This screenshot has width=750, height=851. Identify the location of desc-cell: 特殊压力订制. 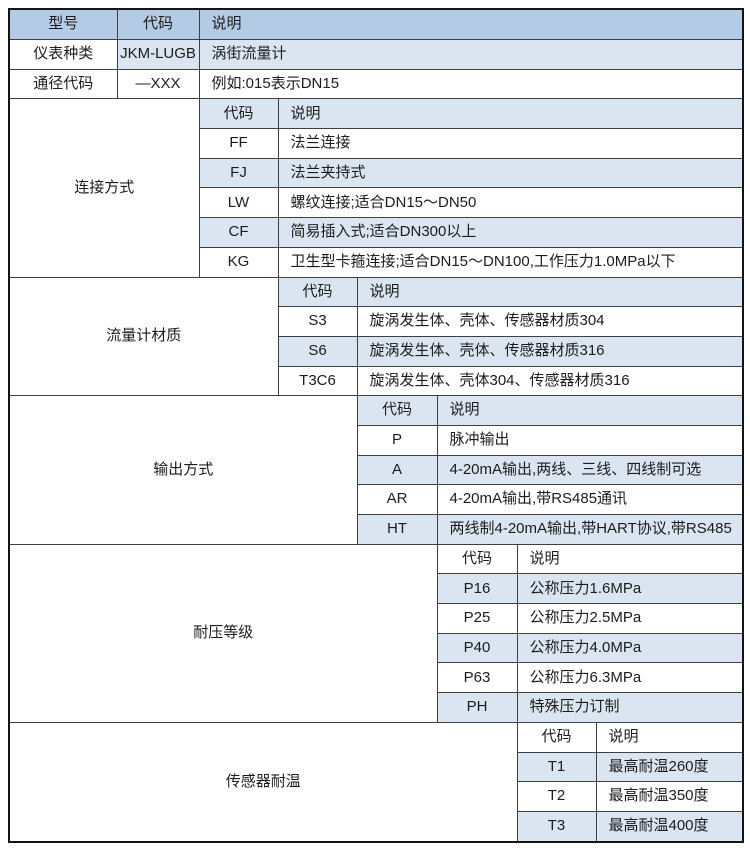
(630, 707).